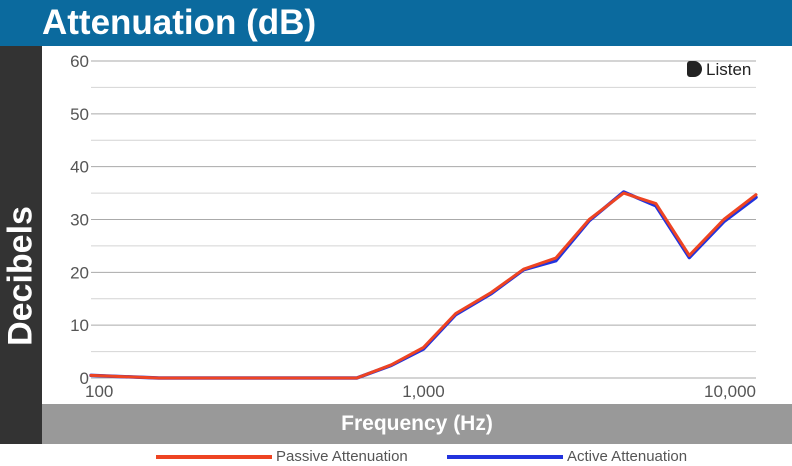  I want to click on legend-label-passive: Passive Attenuation, so click(342, 456).